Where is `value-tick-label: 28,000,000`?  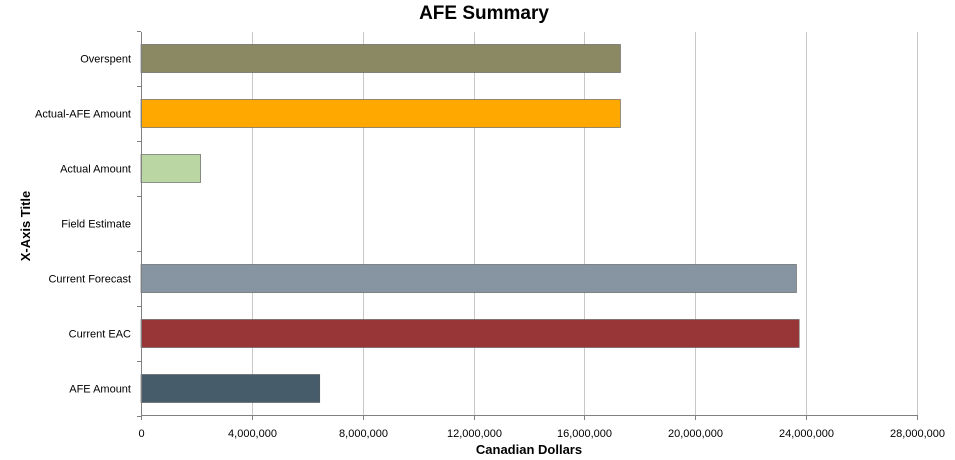 value-tick-label: 28,000,000 is located at coordinates (917, 434).